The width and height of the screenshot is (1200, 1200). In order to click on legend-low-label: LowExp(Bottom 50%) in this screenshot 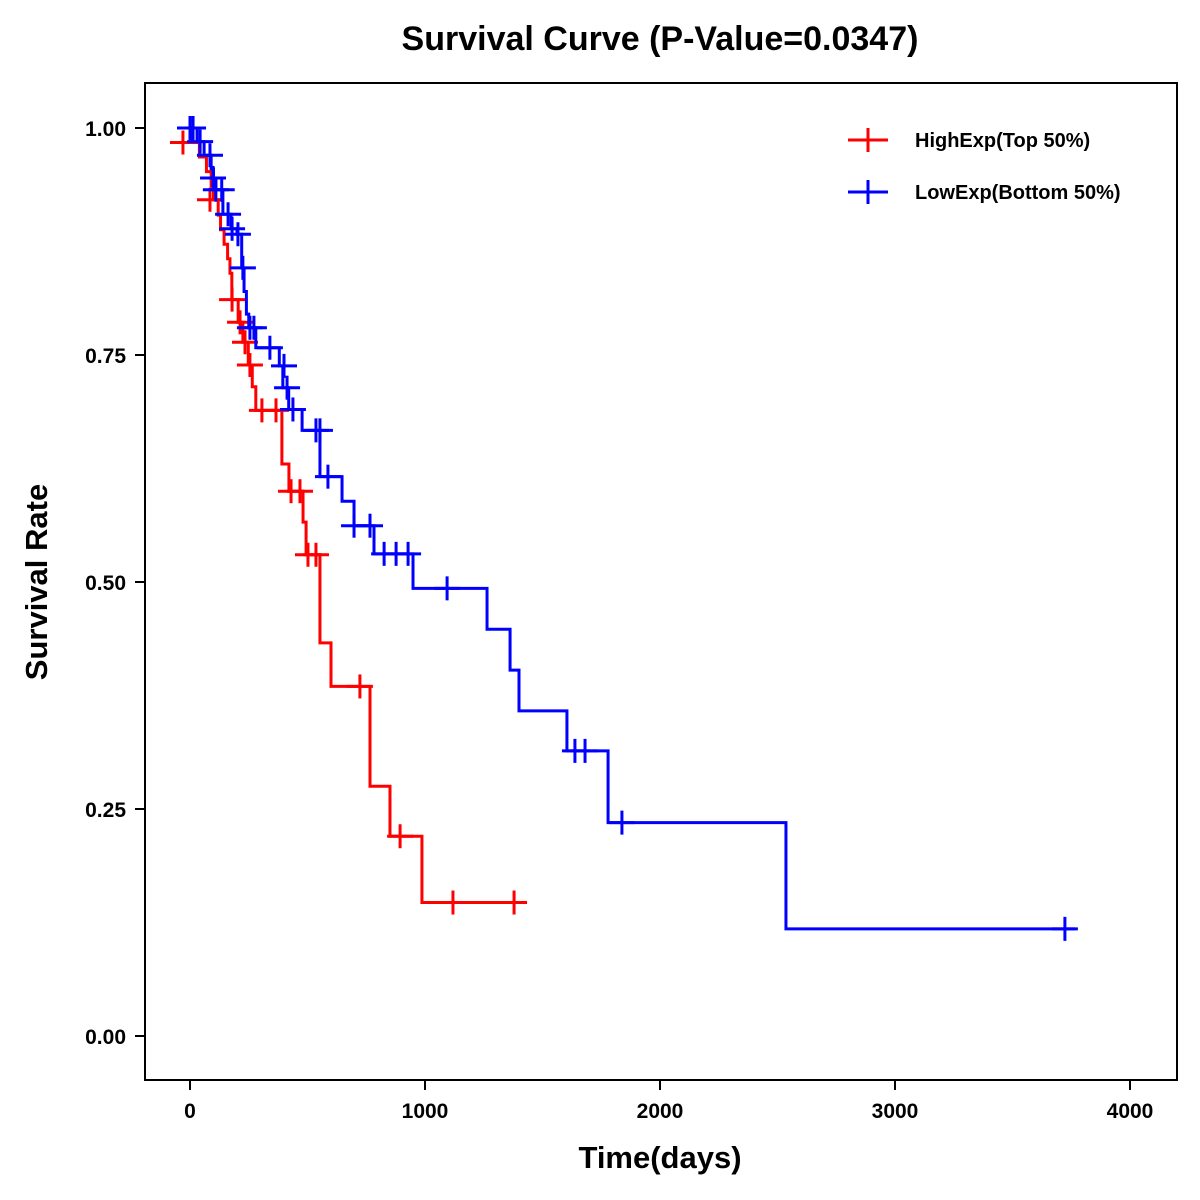, I will do `click(1018, 193)`.